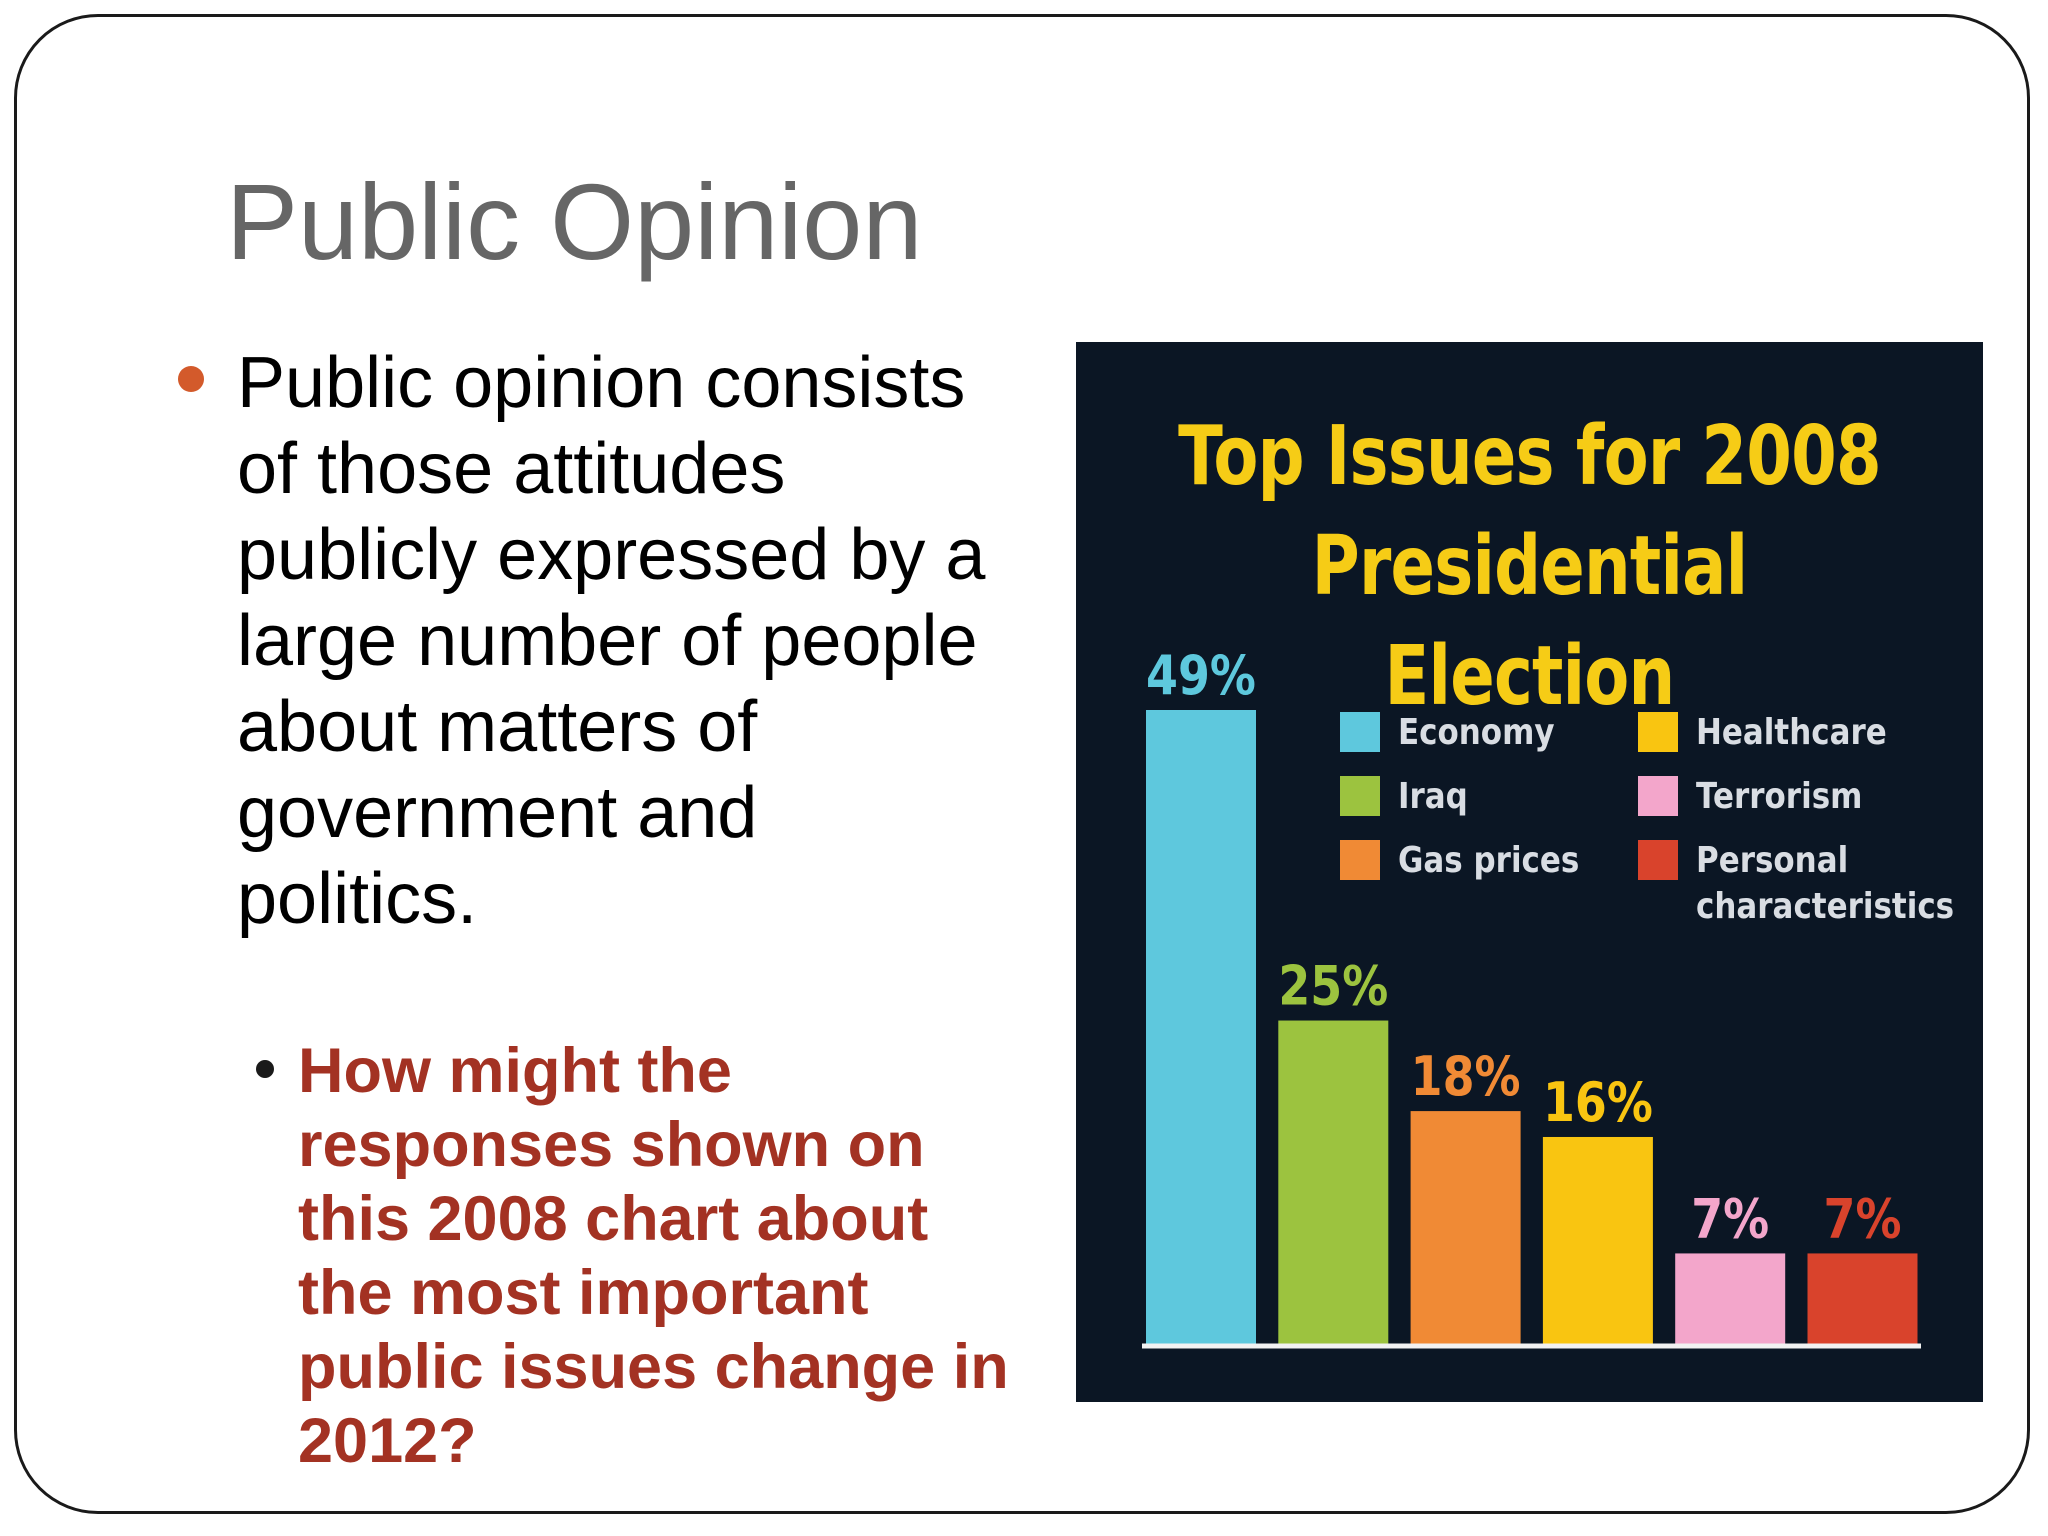 This screenshot has height=1536, width=2048. Describe the element at coordinates (1465, 1227) in the screenshot. I see `bar-gas-prices` at that location.